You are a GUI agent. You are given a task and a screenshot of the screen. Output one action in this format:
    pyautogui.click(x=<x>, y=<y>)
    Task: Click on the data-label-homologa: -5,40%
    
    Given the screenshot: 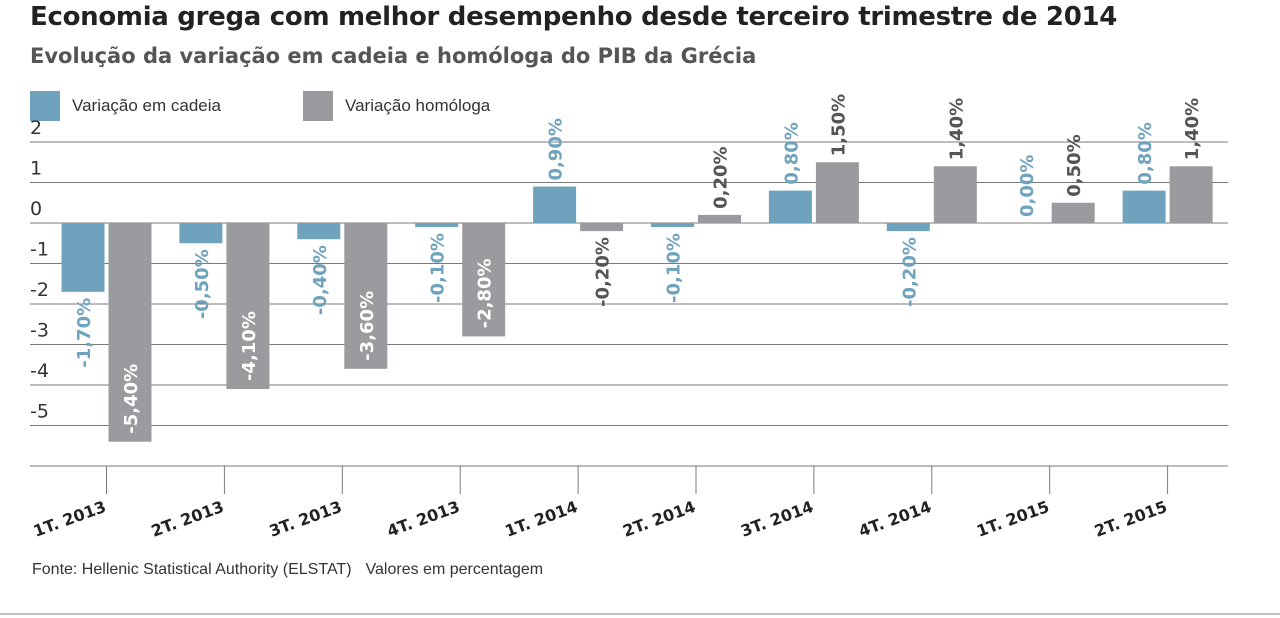 What is the action you would take?
    pyautogui.click(x=131, y=399)
    